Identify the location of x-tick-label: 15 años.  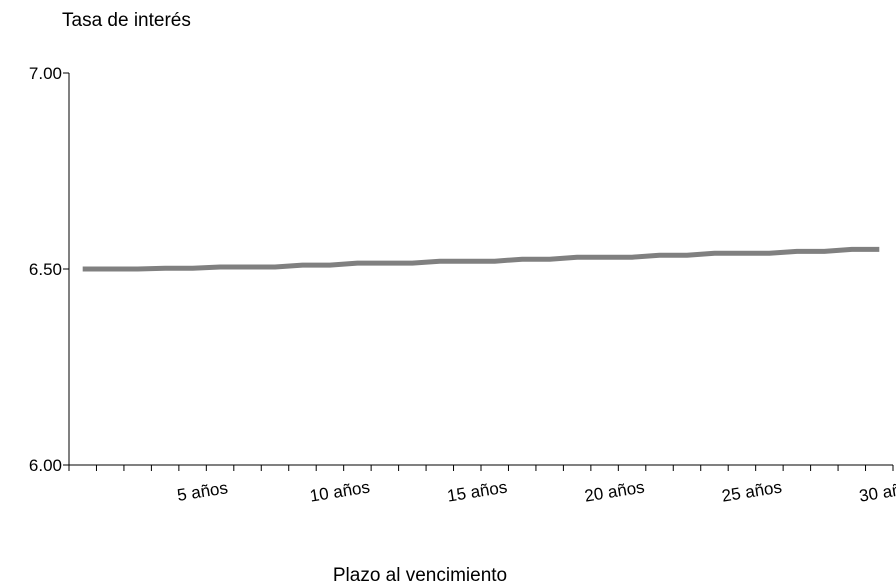
(477, 491).